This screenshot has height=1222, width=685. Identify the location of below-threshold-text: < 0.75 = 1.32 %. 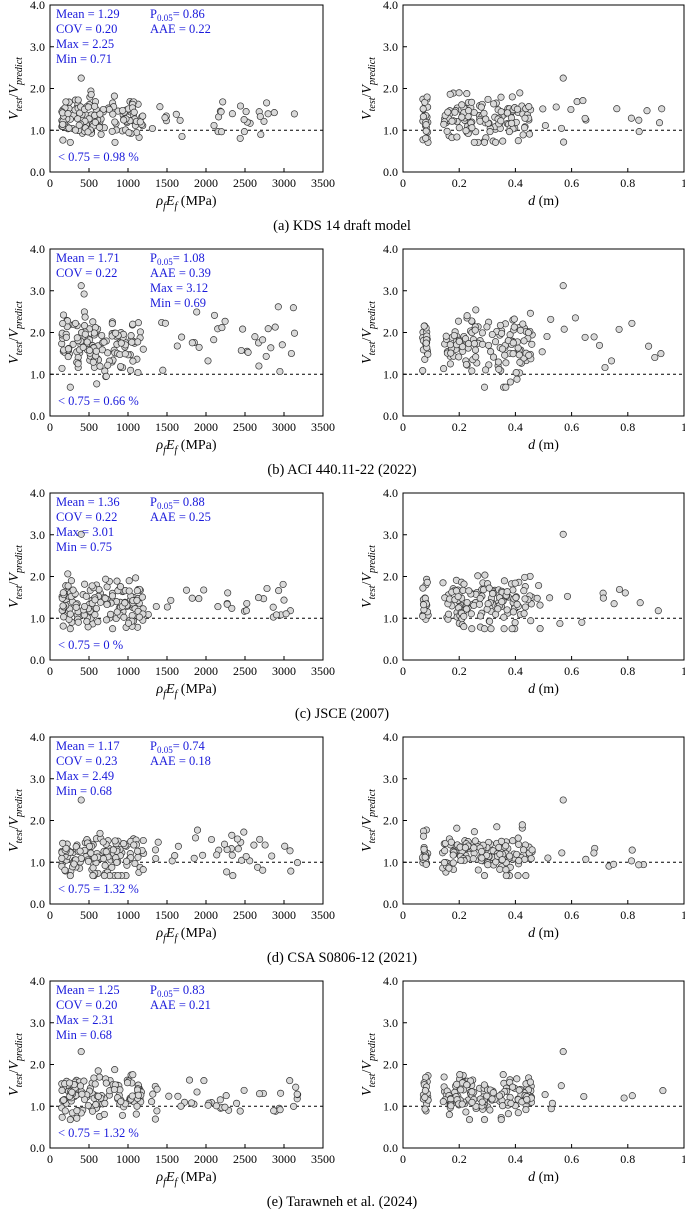
(98, 889).